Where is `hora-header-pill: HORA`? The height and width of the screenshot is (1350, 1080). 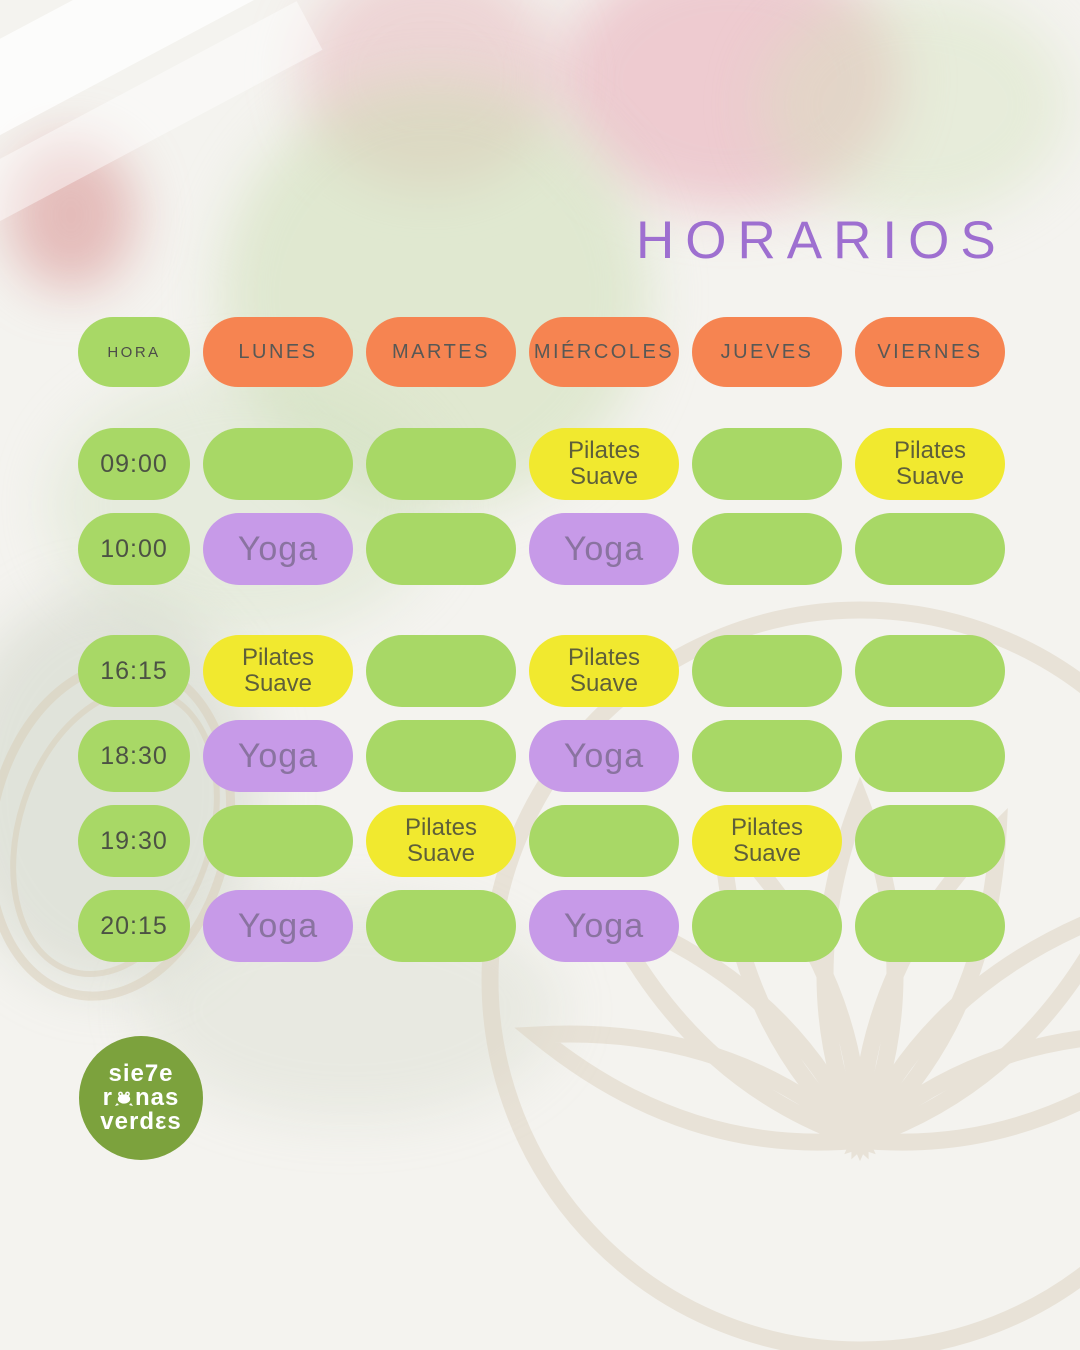 hora-header-pill: HORA is located at coordinates (134, 352).